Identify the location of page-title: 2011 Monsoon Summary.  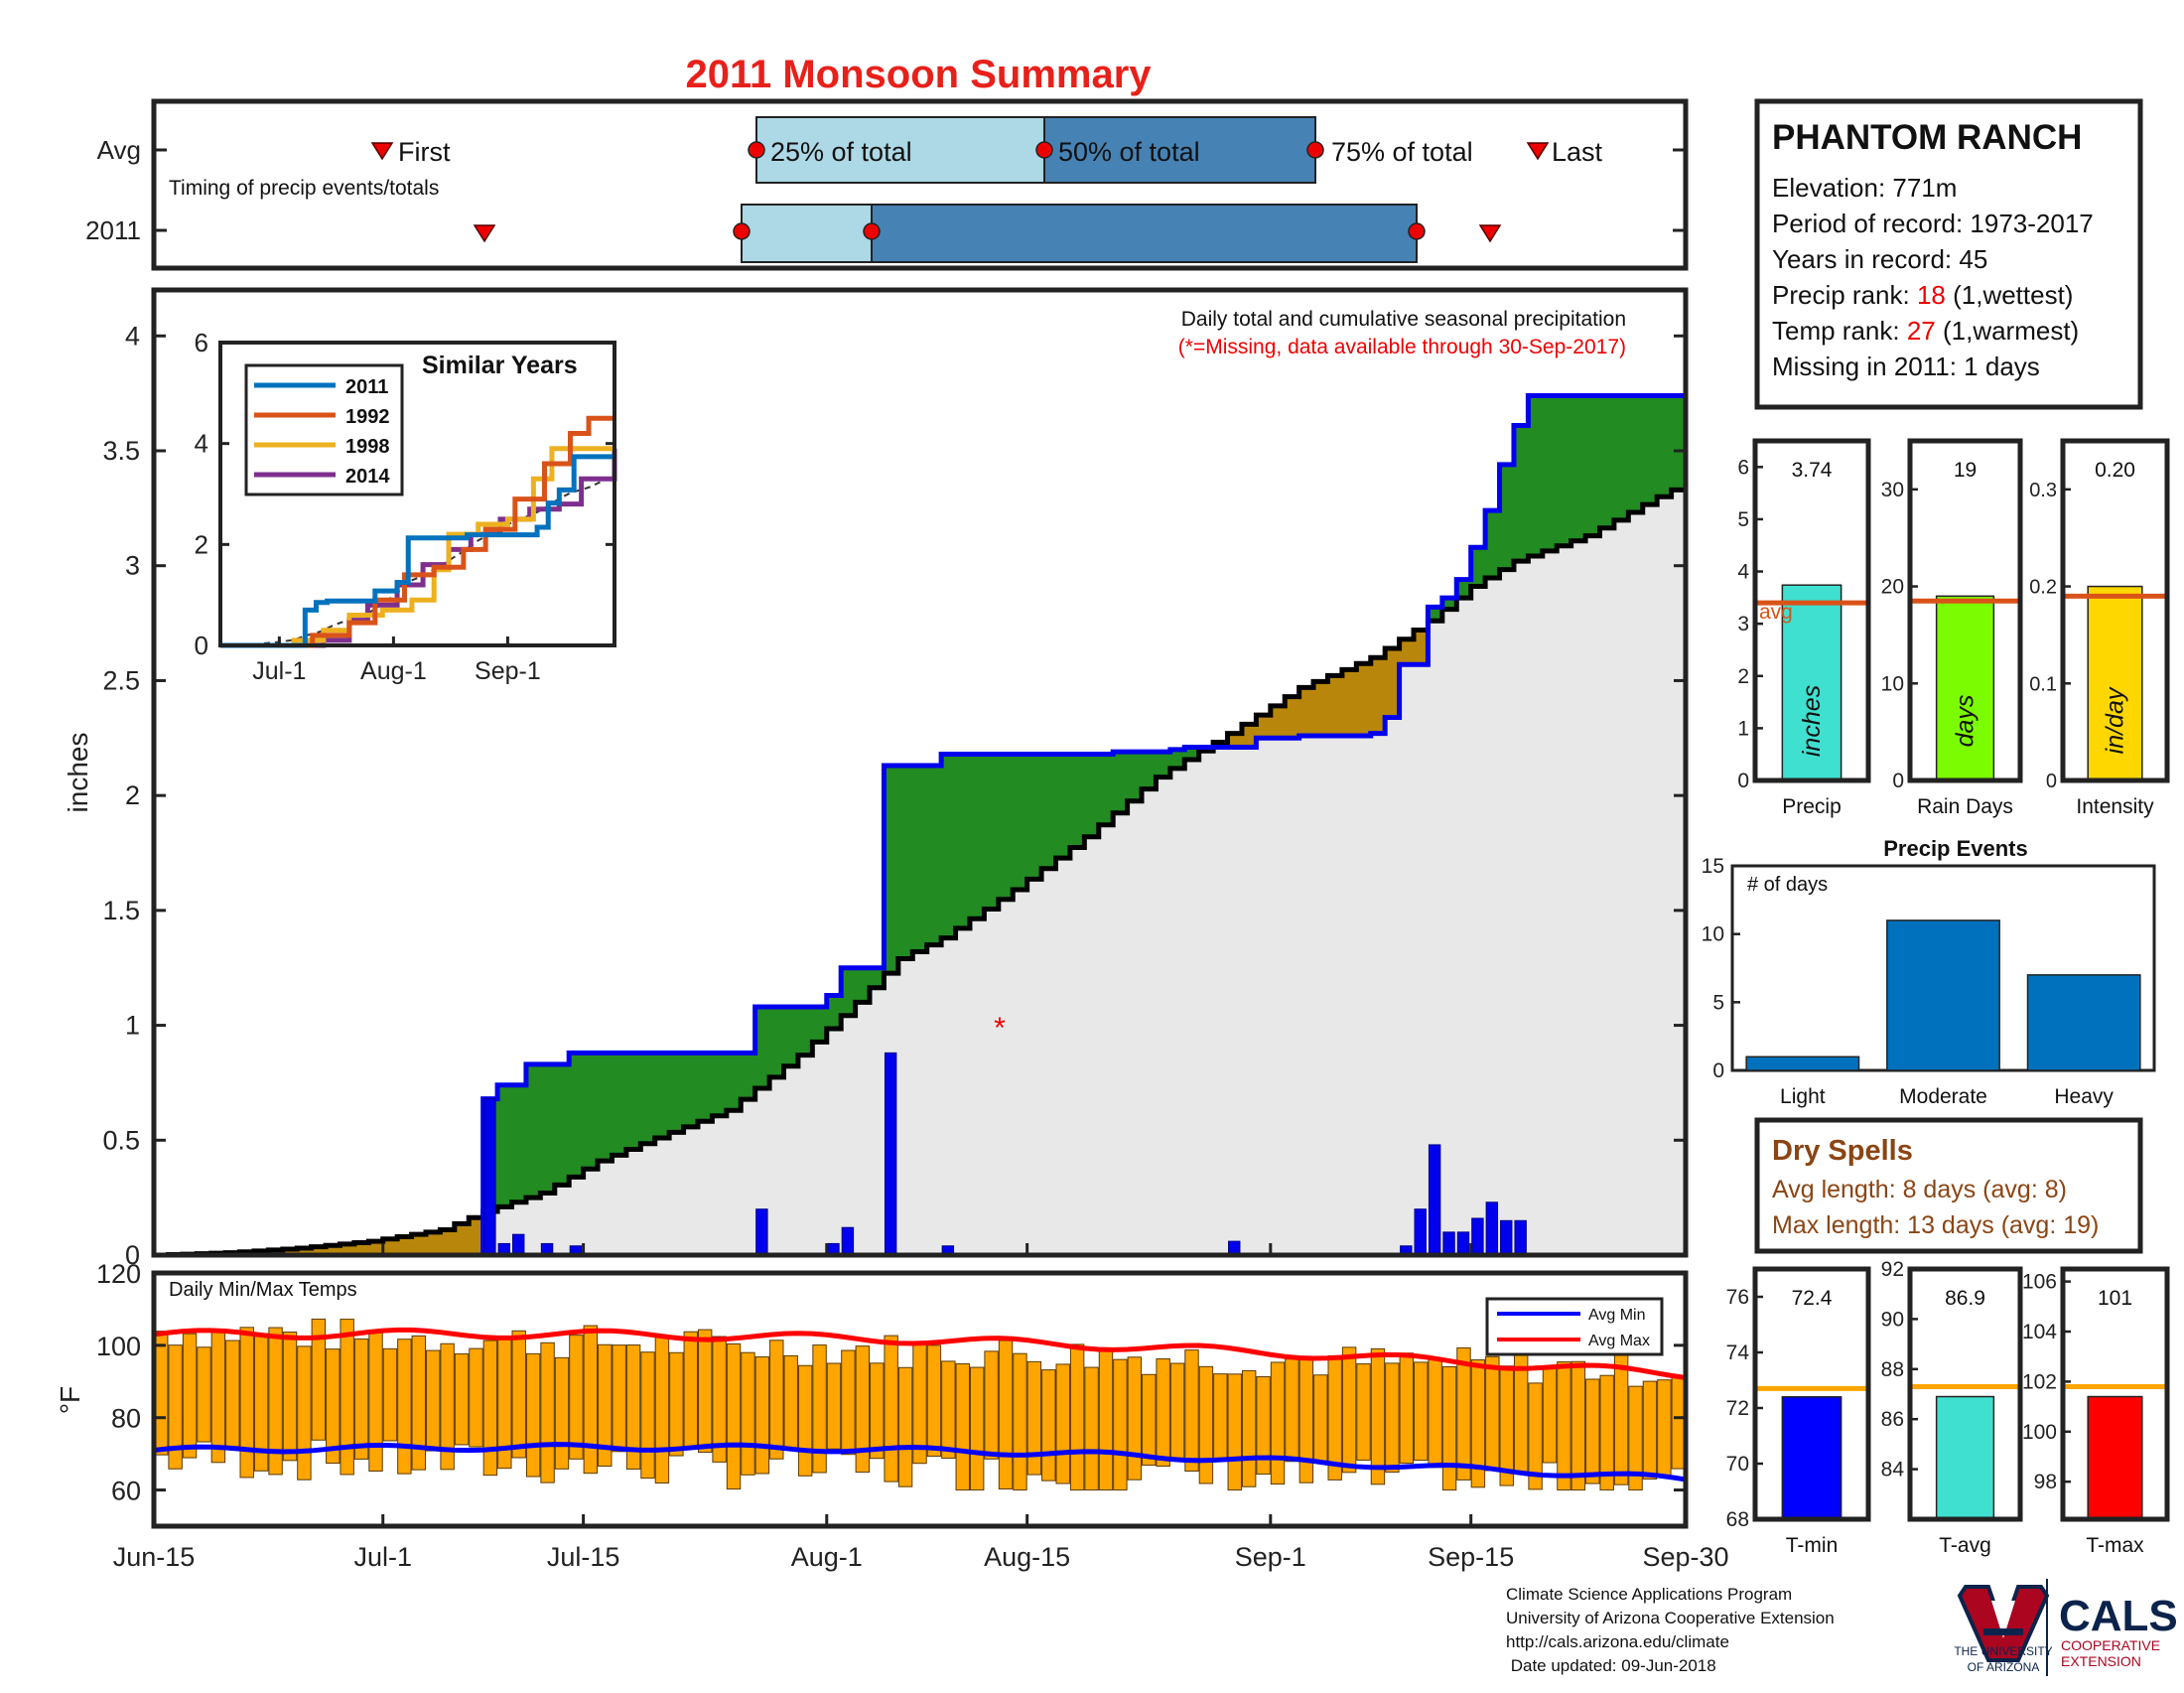
(918, 74).